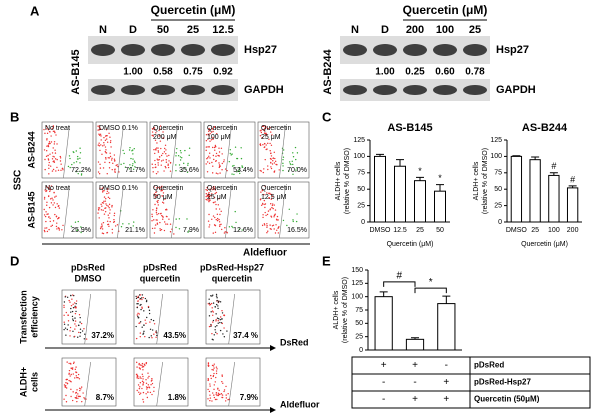 The height and width of the screenshot is (415, 600). What do you see at coordinates (273, 348) in the screenshot?
I see `axis-arrow` at bounding box center [273, 348].